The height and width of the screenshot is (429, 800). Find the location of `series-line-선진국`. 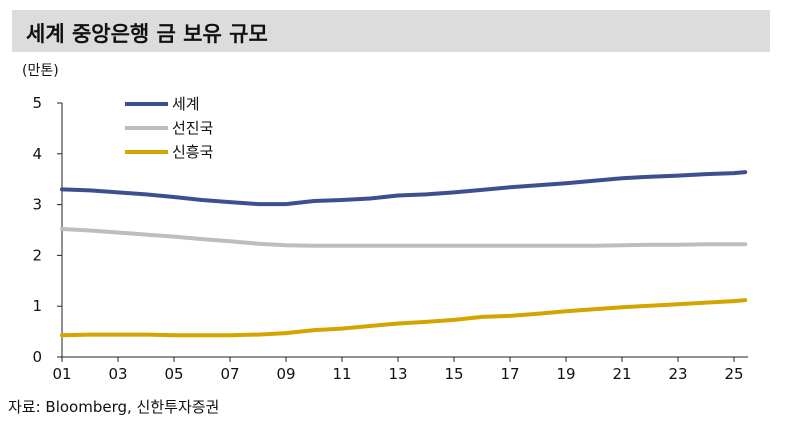

series-line-선진국 is located at coordinates (404, 237).